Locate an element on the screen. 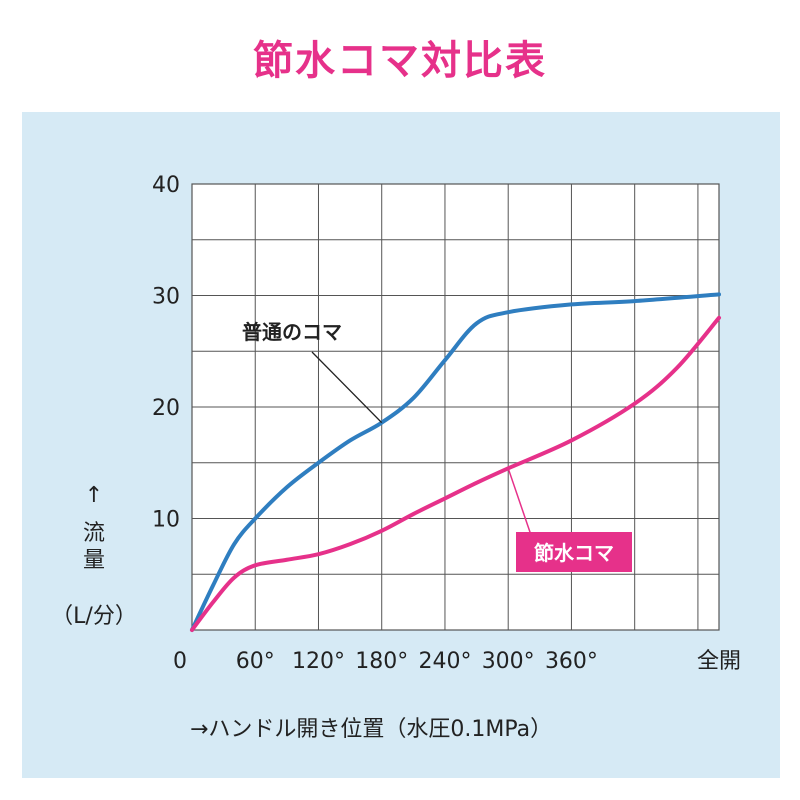  y-tick-label: 20 is located at coordinates (166, 408).